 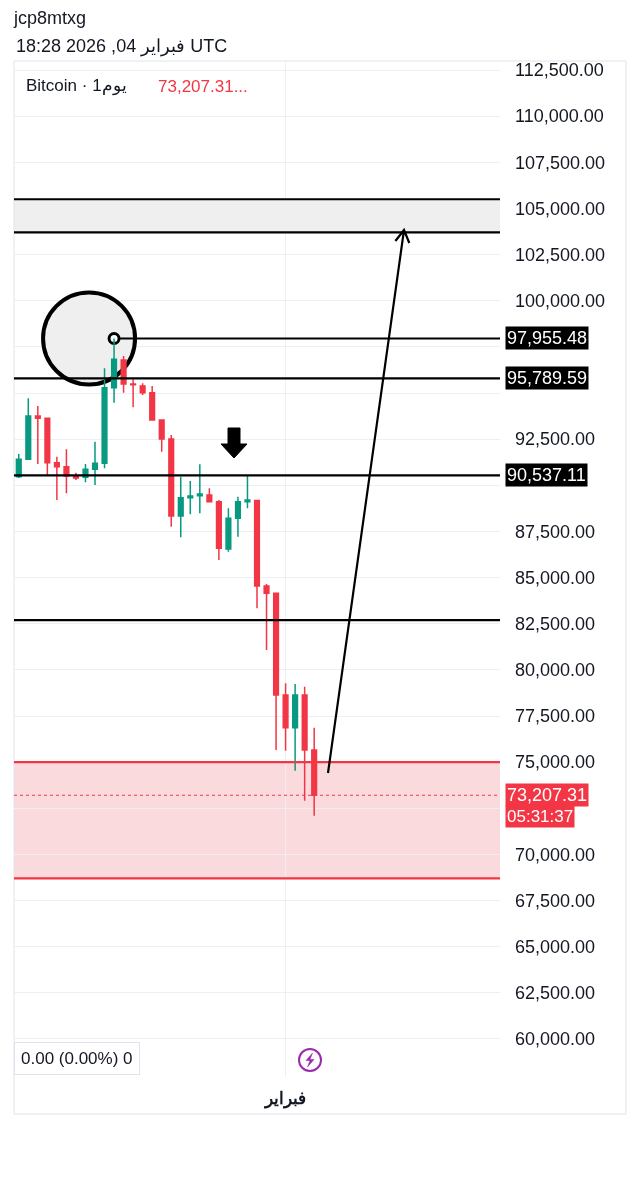 I want to click on ref-line-label: 73,207.31, so click(x=547, y=795).